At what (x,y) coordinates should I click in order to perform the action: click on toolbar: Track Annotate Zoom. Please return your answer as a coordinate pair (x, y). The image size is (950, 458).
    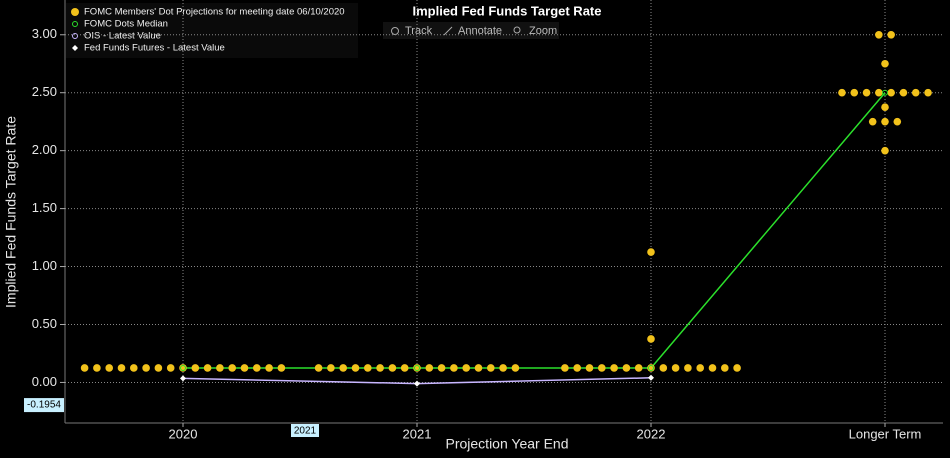
    Looking at the image, I should click on (471, 30).